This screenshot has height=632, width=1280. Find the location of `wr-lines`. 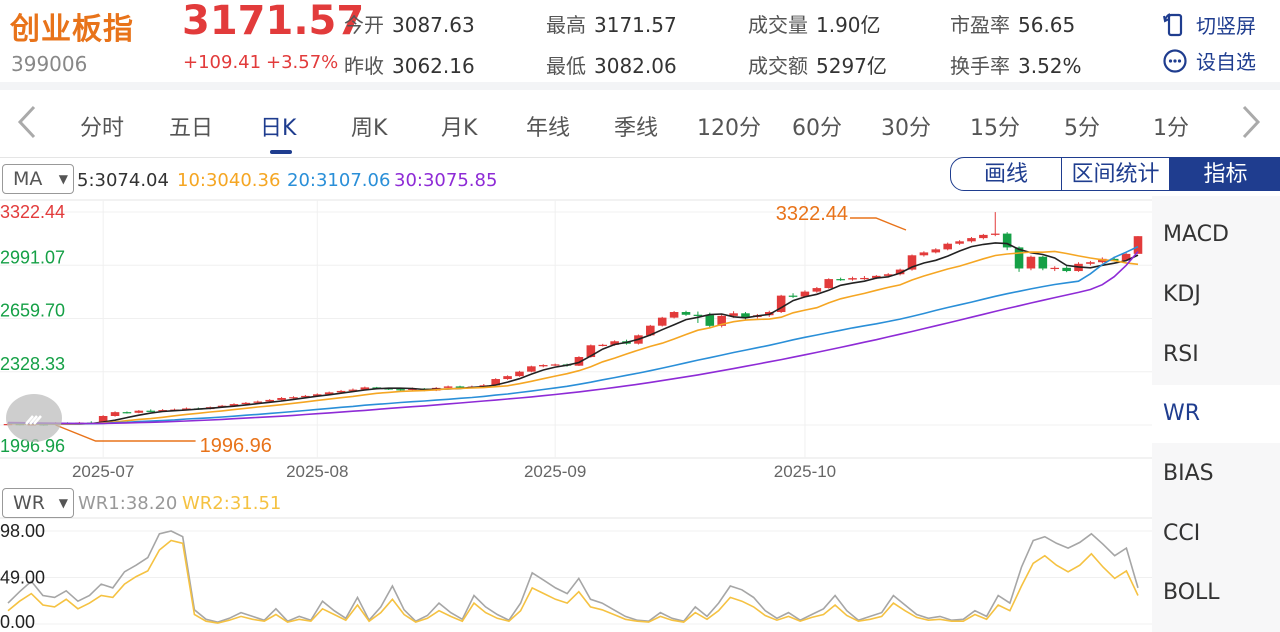

wr-lines is located at coordinates (573, 577).